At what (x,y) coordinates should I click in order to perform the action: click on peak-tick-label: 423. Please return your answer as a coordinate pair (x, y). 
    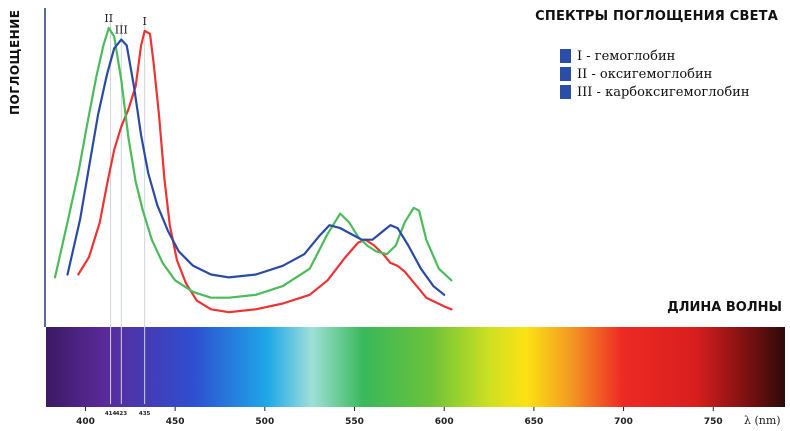
    Looking at the image, I should click on (122, 414).